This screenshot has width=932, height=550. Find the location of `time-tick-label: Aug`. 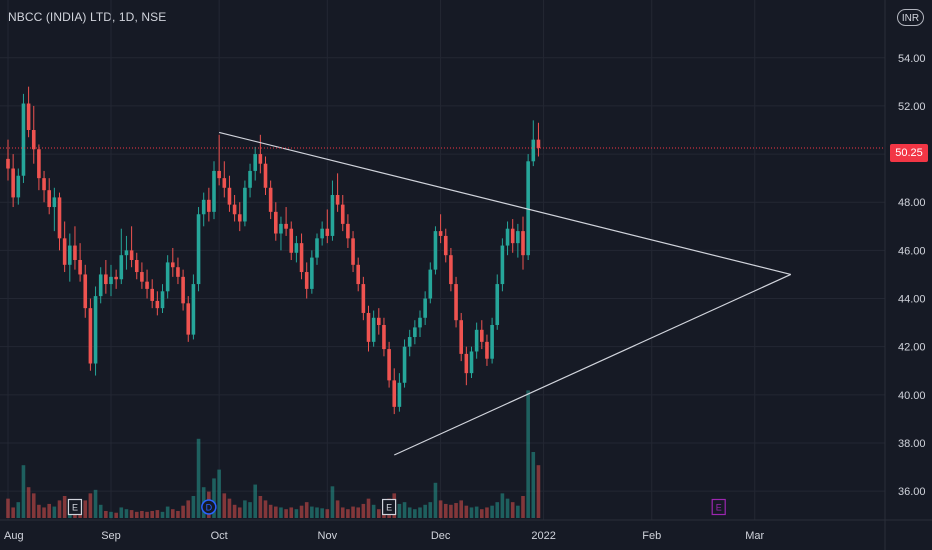

time-tick-label: Aug is located at coordinates (14, 536).